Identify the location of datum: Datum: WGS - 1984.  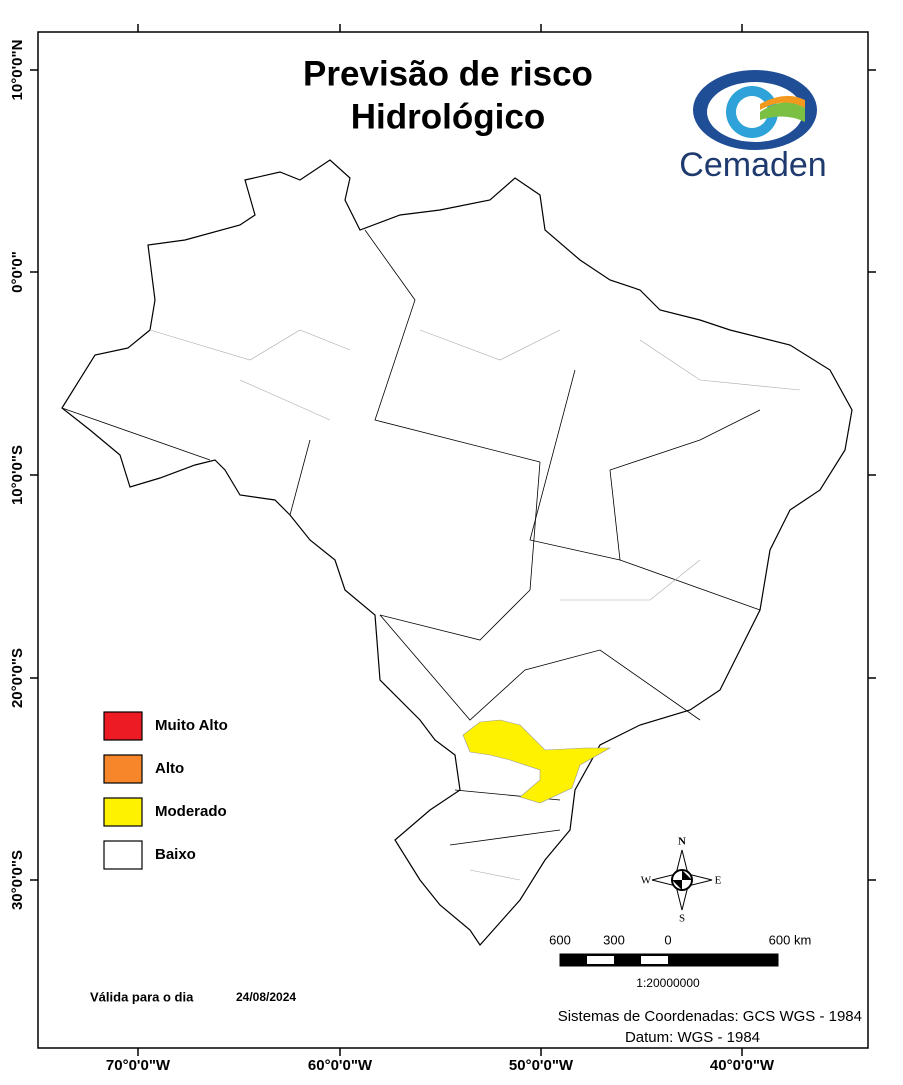
(692, 1037).